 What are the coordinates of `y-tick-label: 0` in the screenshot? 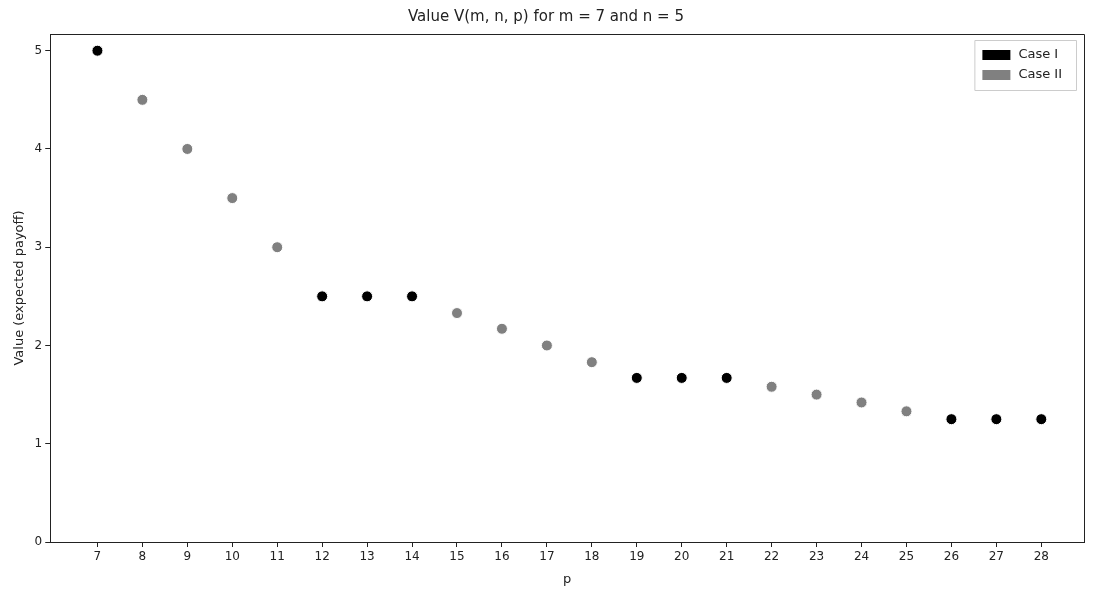 It's located at (38, 541).